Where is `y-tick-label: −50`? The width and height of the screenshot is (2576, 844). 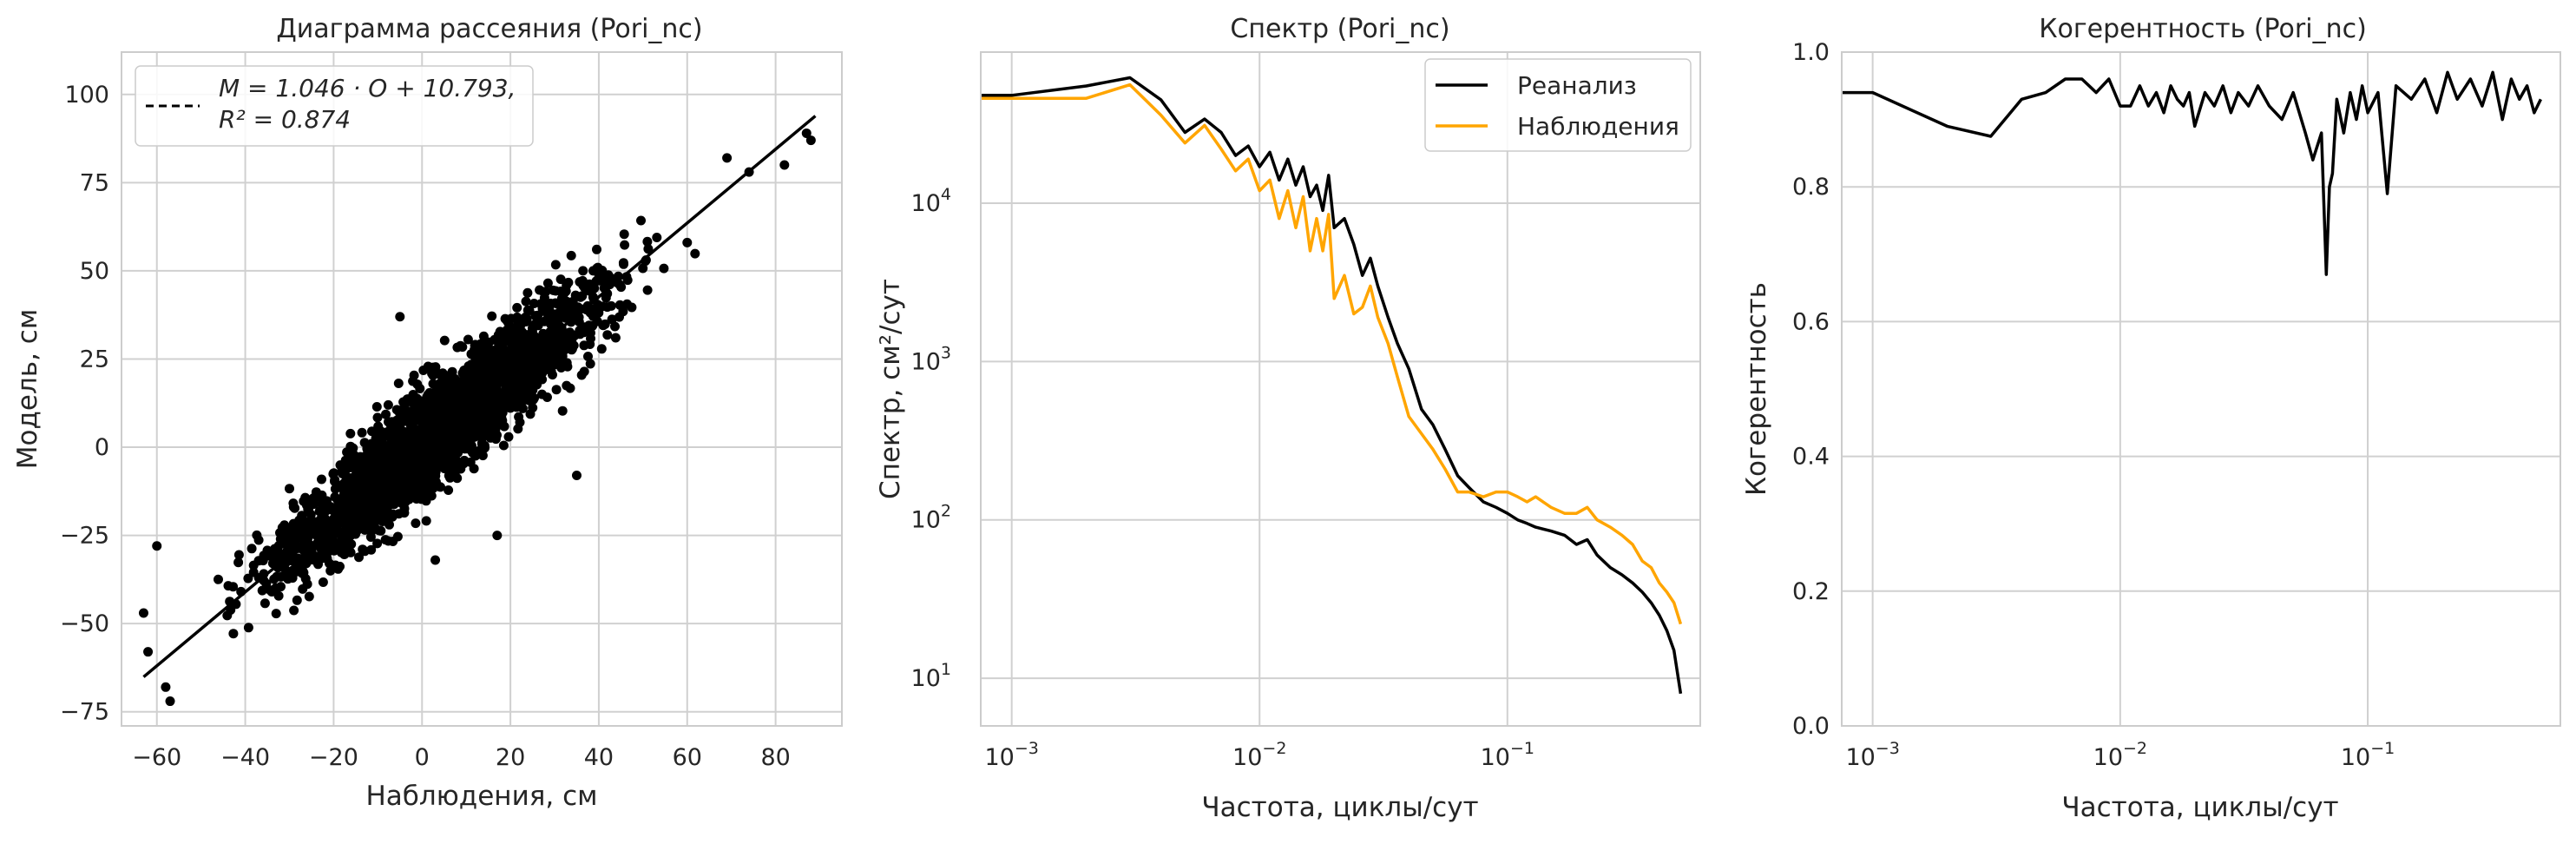 y-tick-label: −50 is located at coordinates (84, 624).